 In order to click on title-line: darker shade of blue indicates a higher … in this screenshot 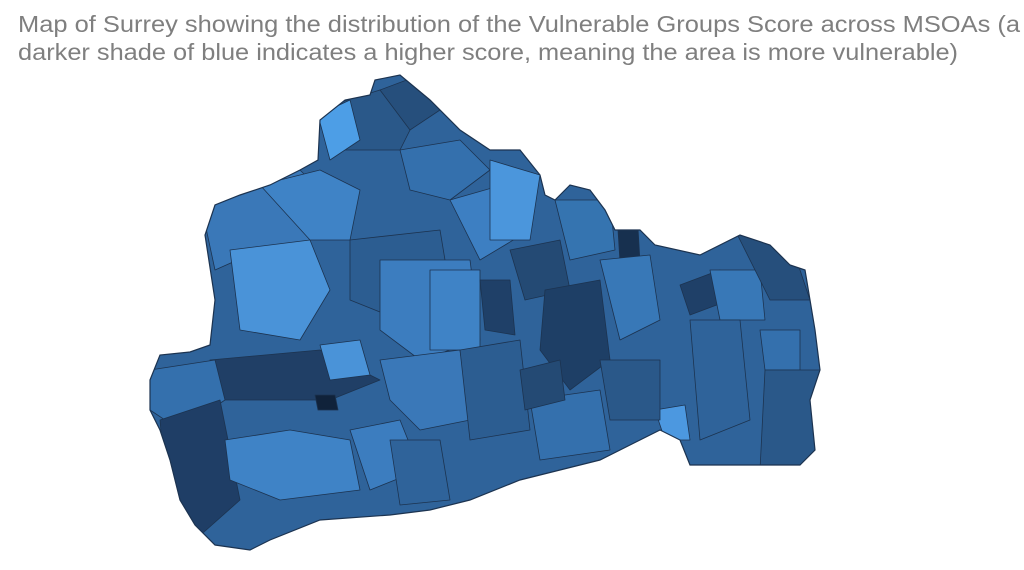, I will do `click(488, 52)`.